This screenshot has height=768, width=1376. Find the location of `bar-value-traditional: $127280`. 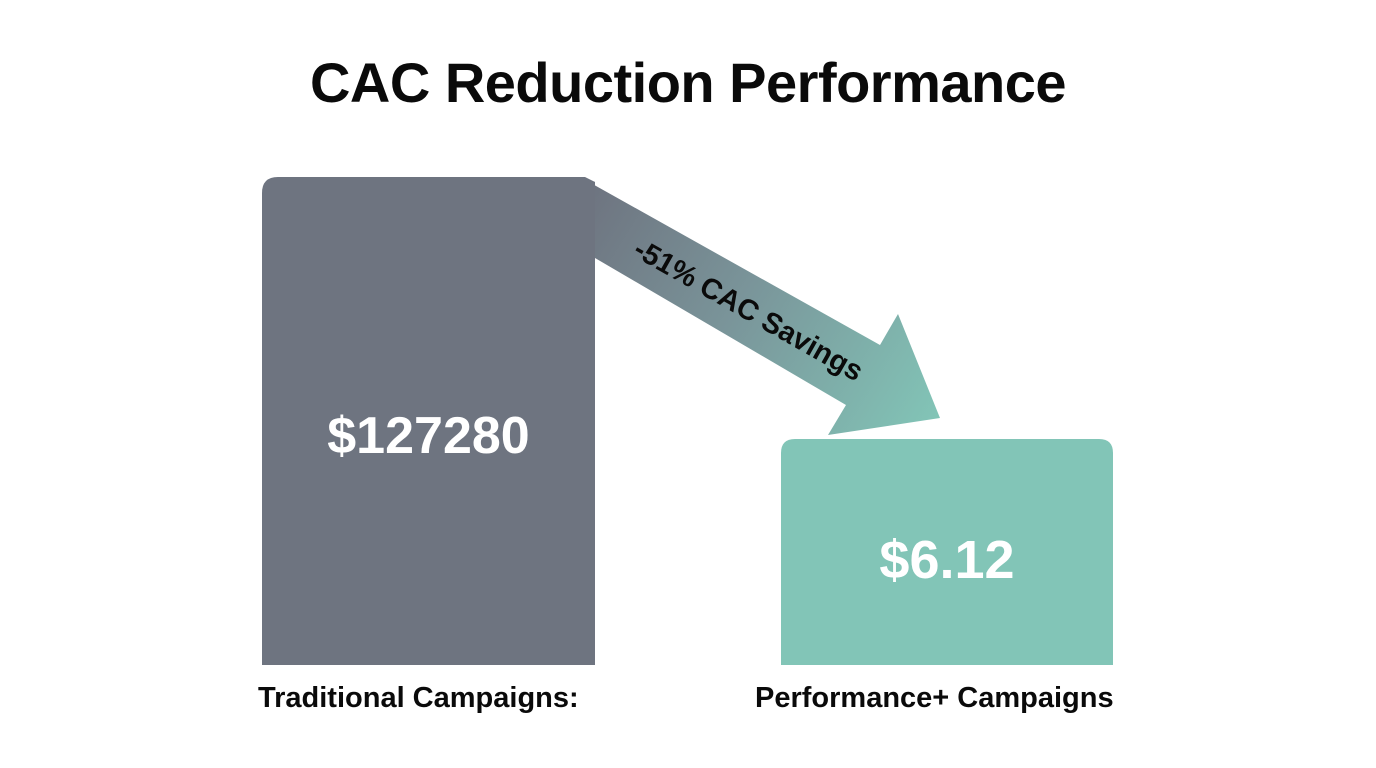

bar-value-traditional: $127280 is located at coordinates (428, 436).